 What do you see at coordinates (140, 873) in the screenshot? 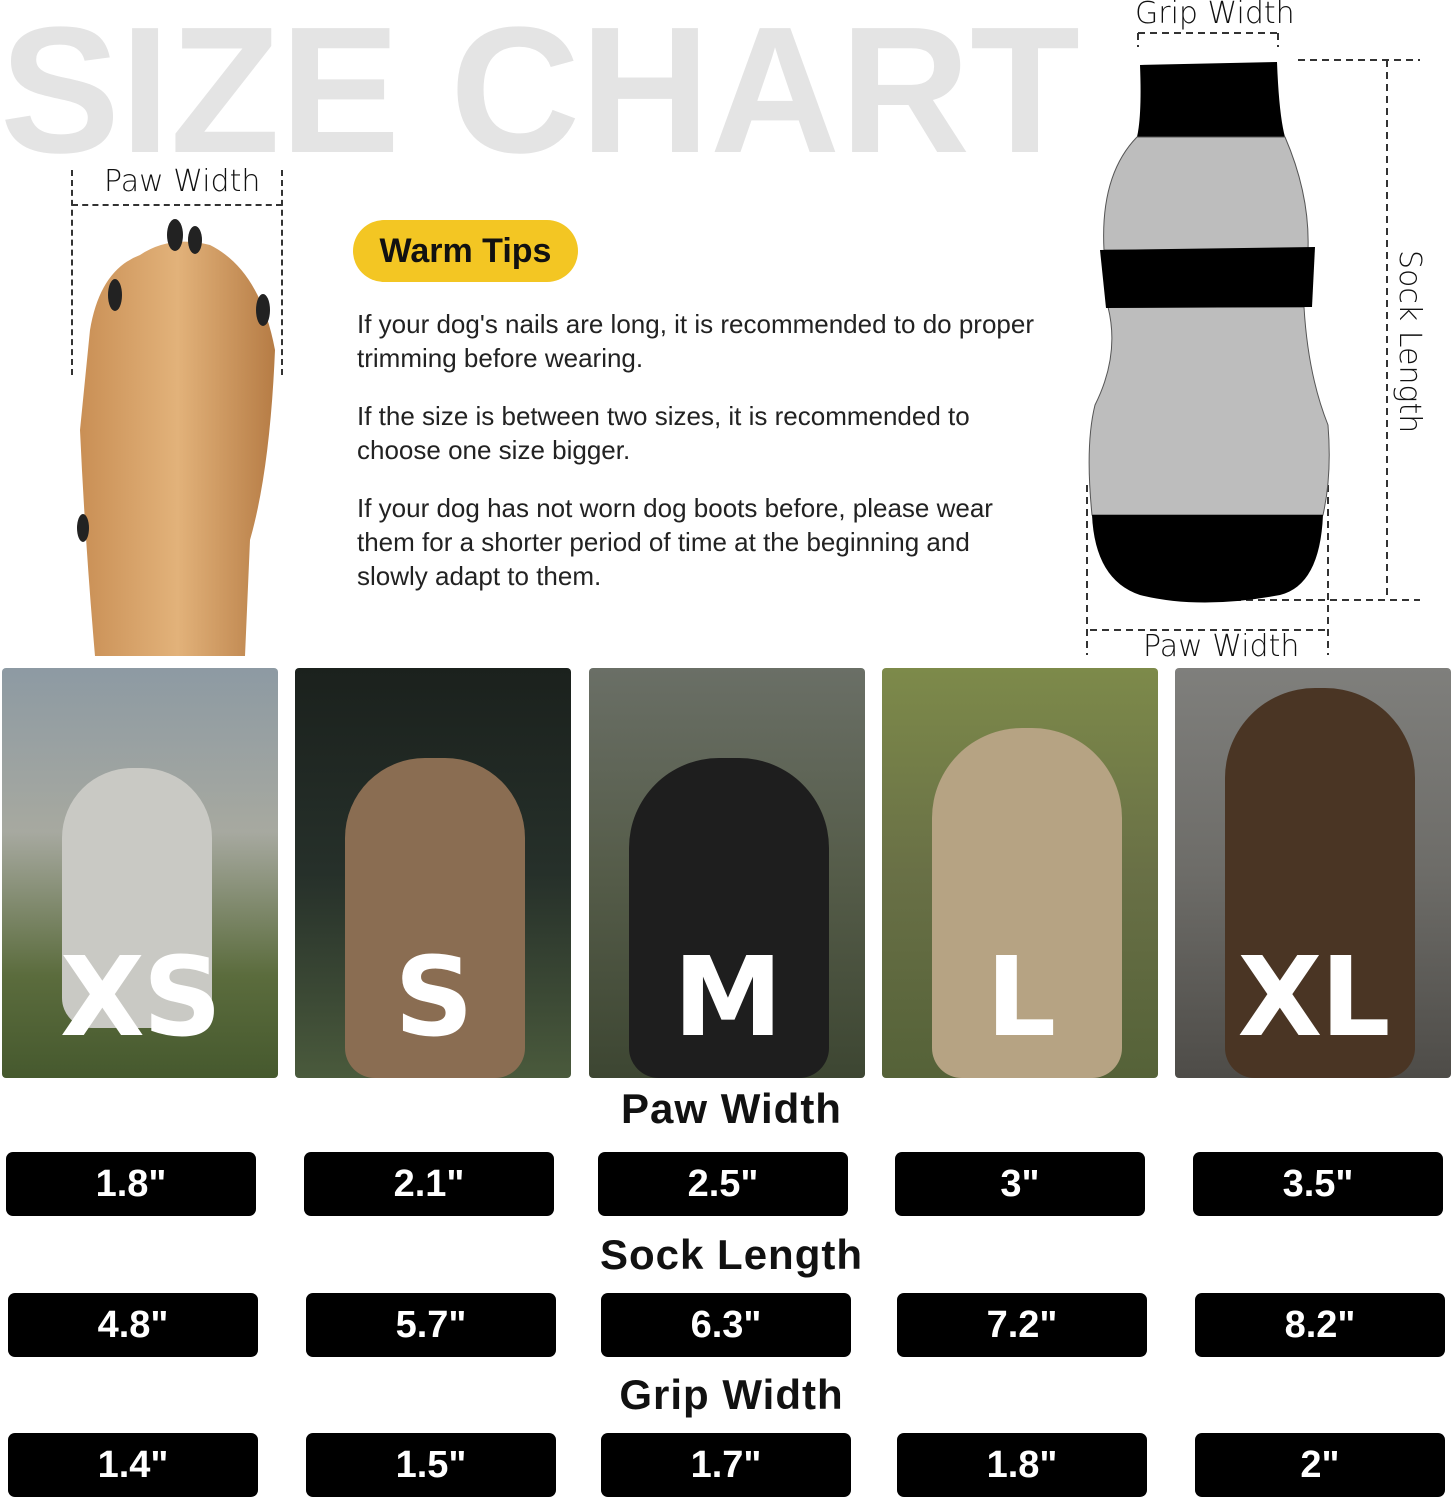
I see `size-card-xs: XS` at bounding box center [140, 873].